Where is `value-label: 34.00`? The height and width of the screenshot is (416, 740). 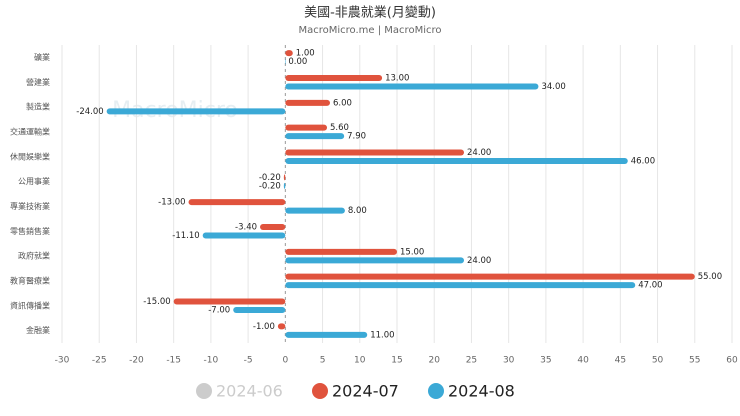
value-label: 34.00 is located at coordinates (553, 87).